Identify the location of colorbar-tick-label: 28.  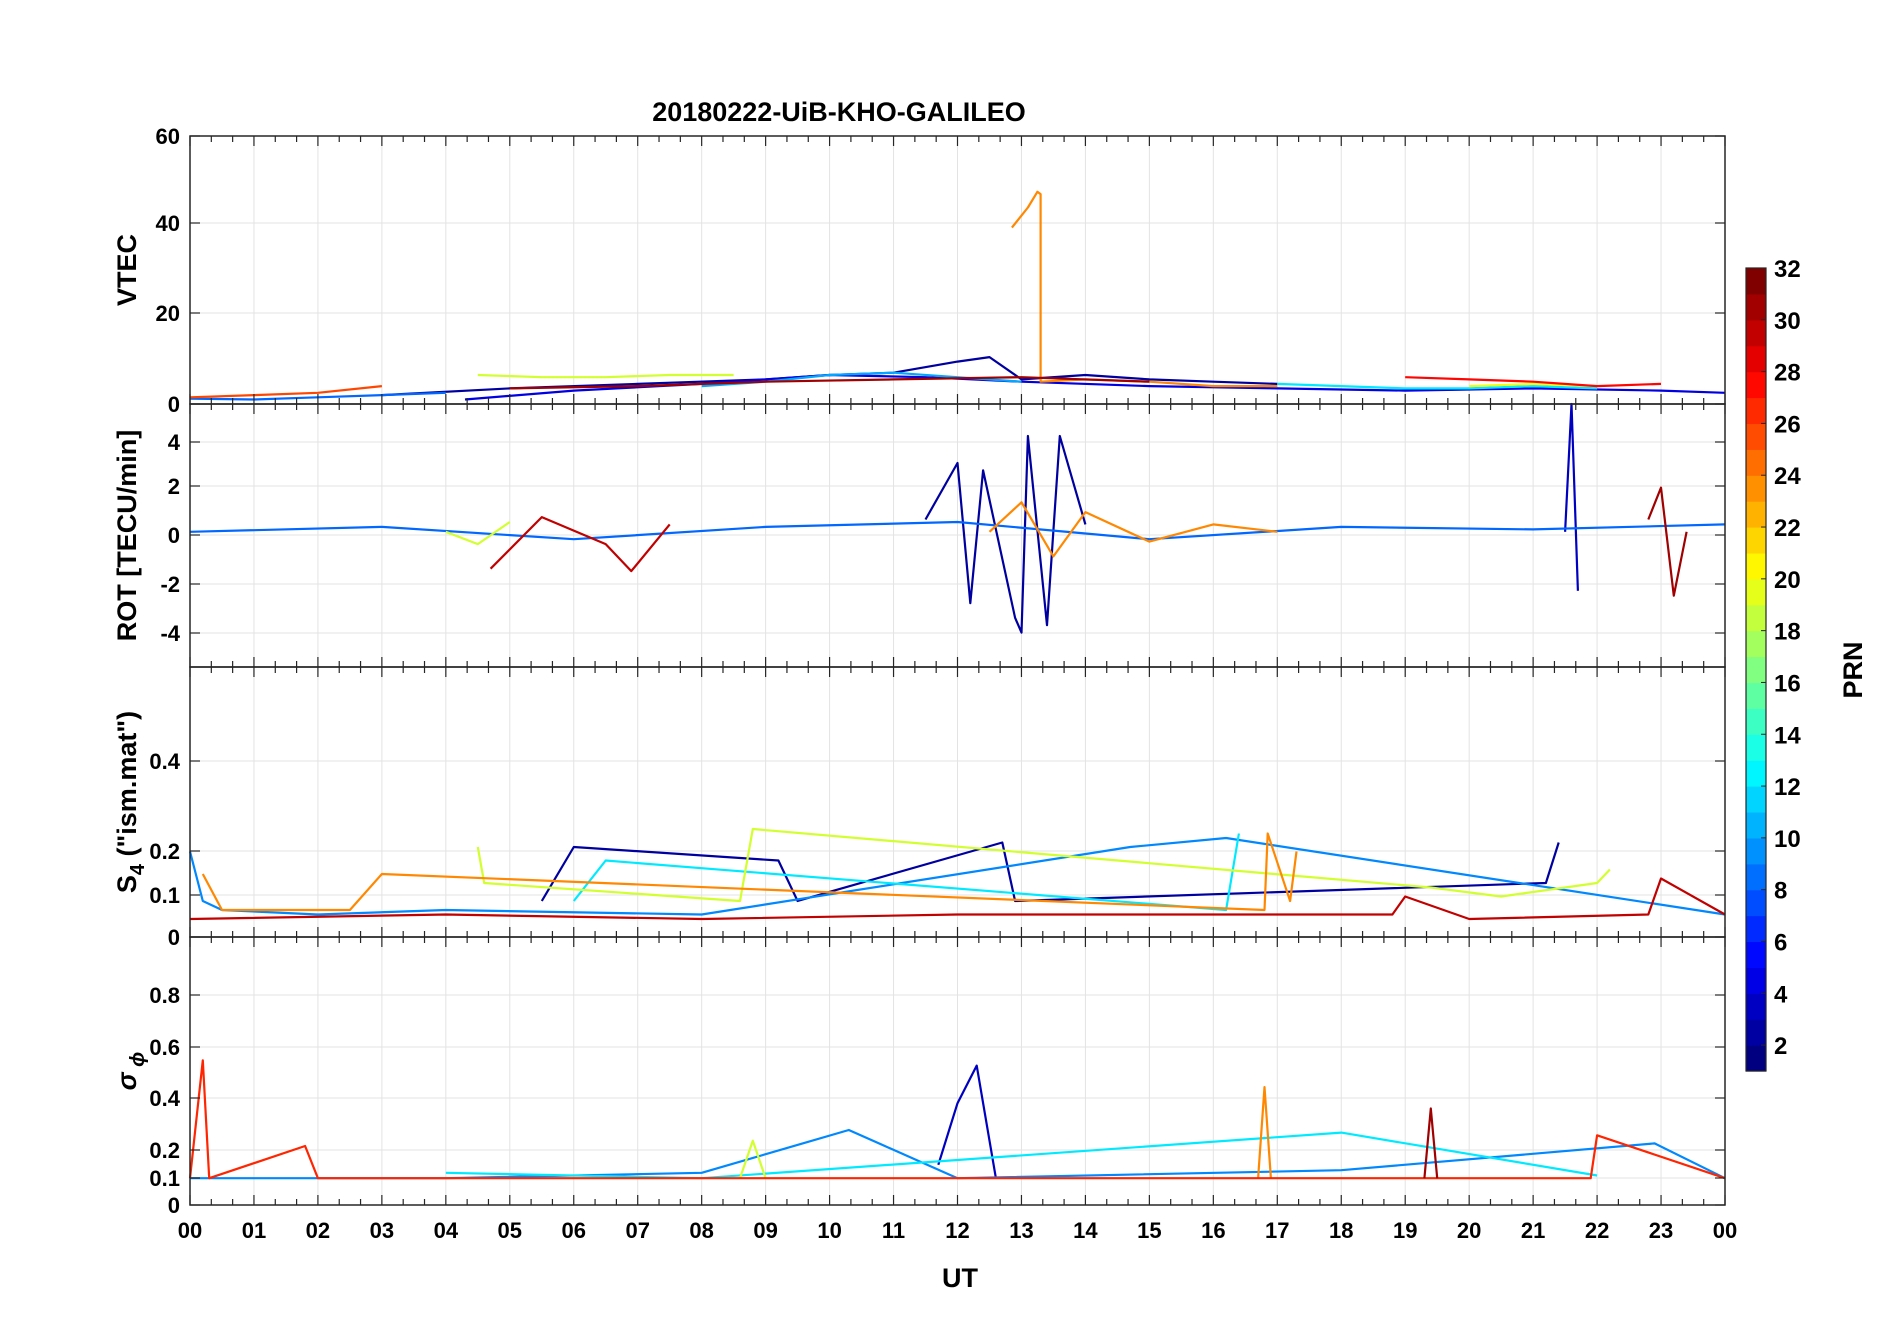
(1787, 373).